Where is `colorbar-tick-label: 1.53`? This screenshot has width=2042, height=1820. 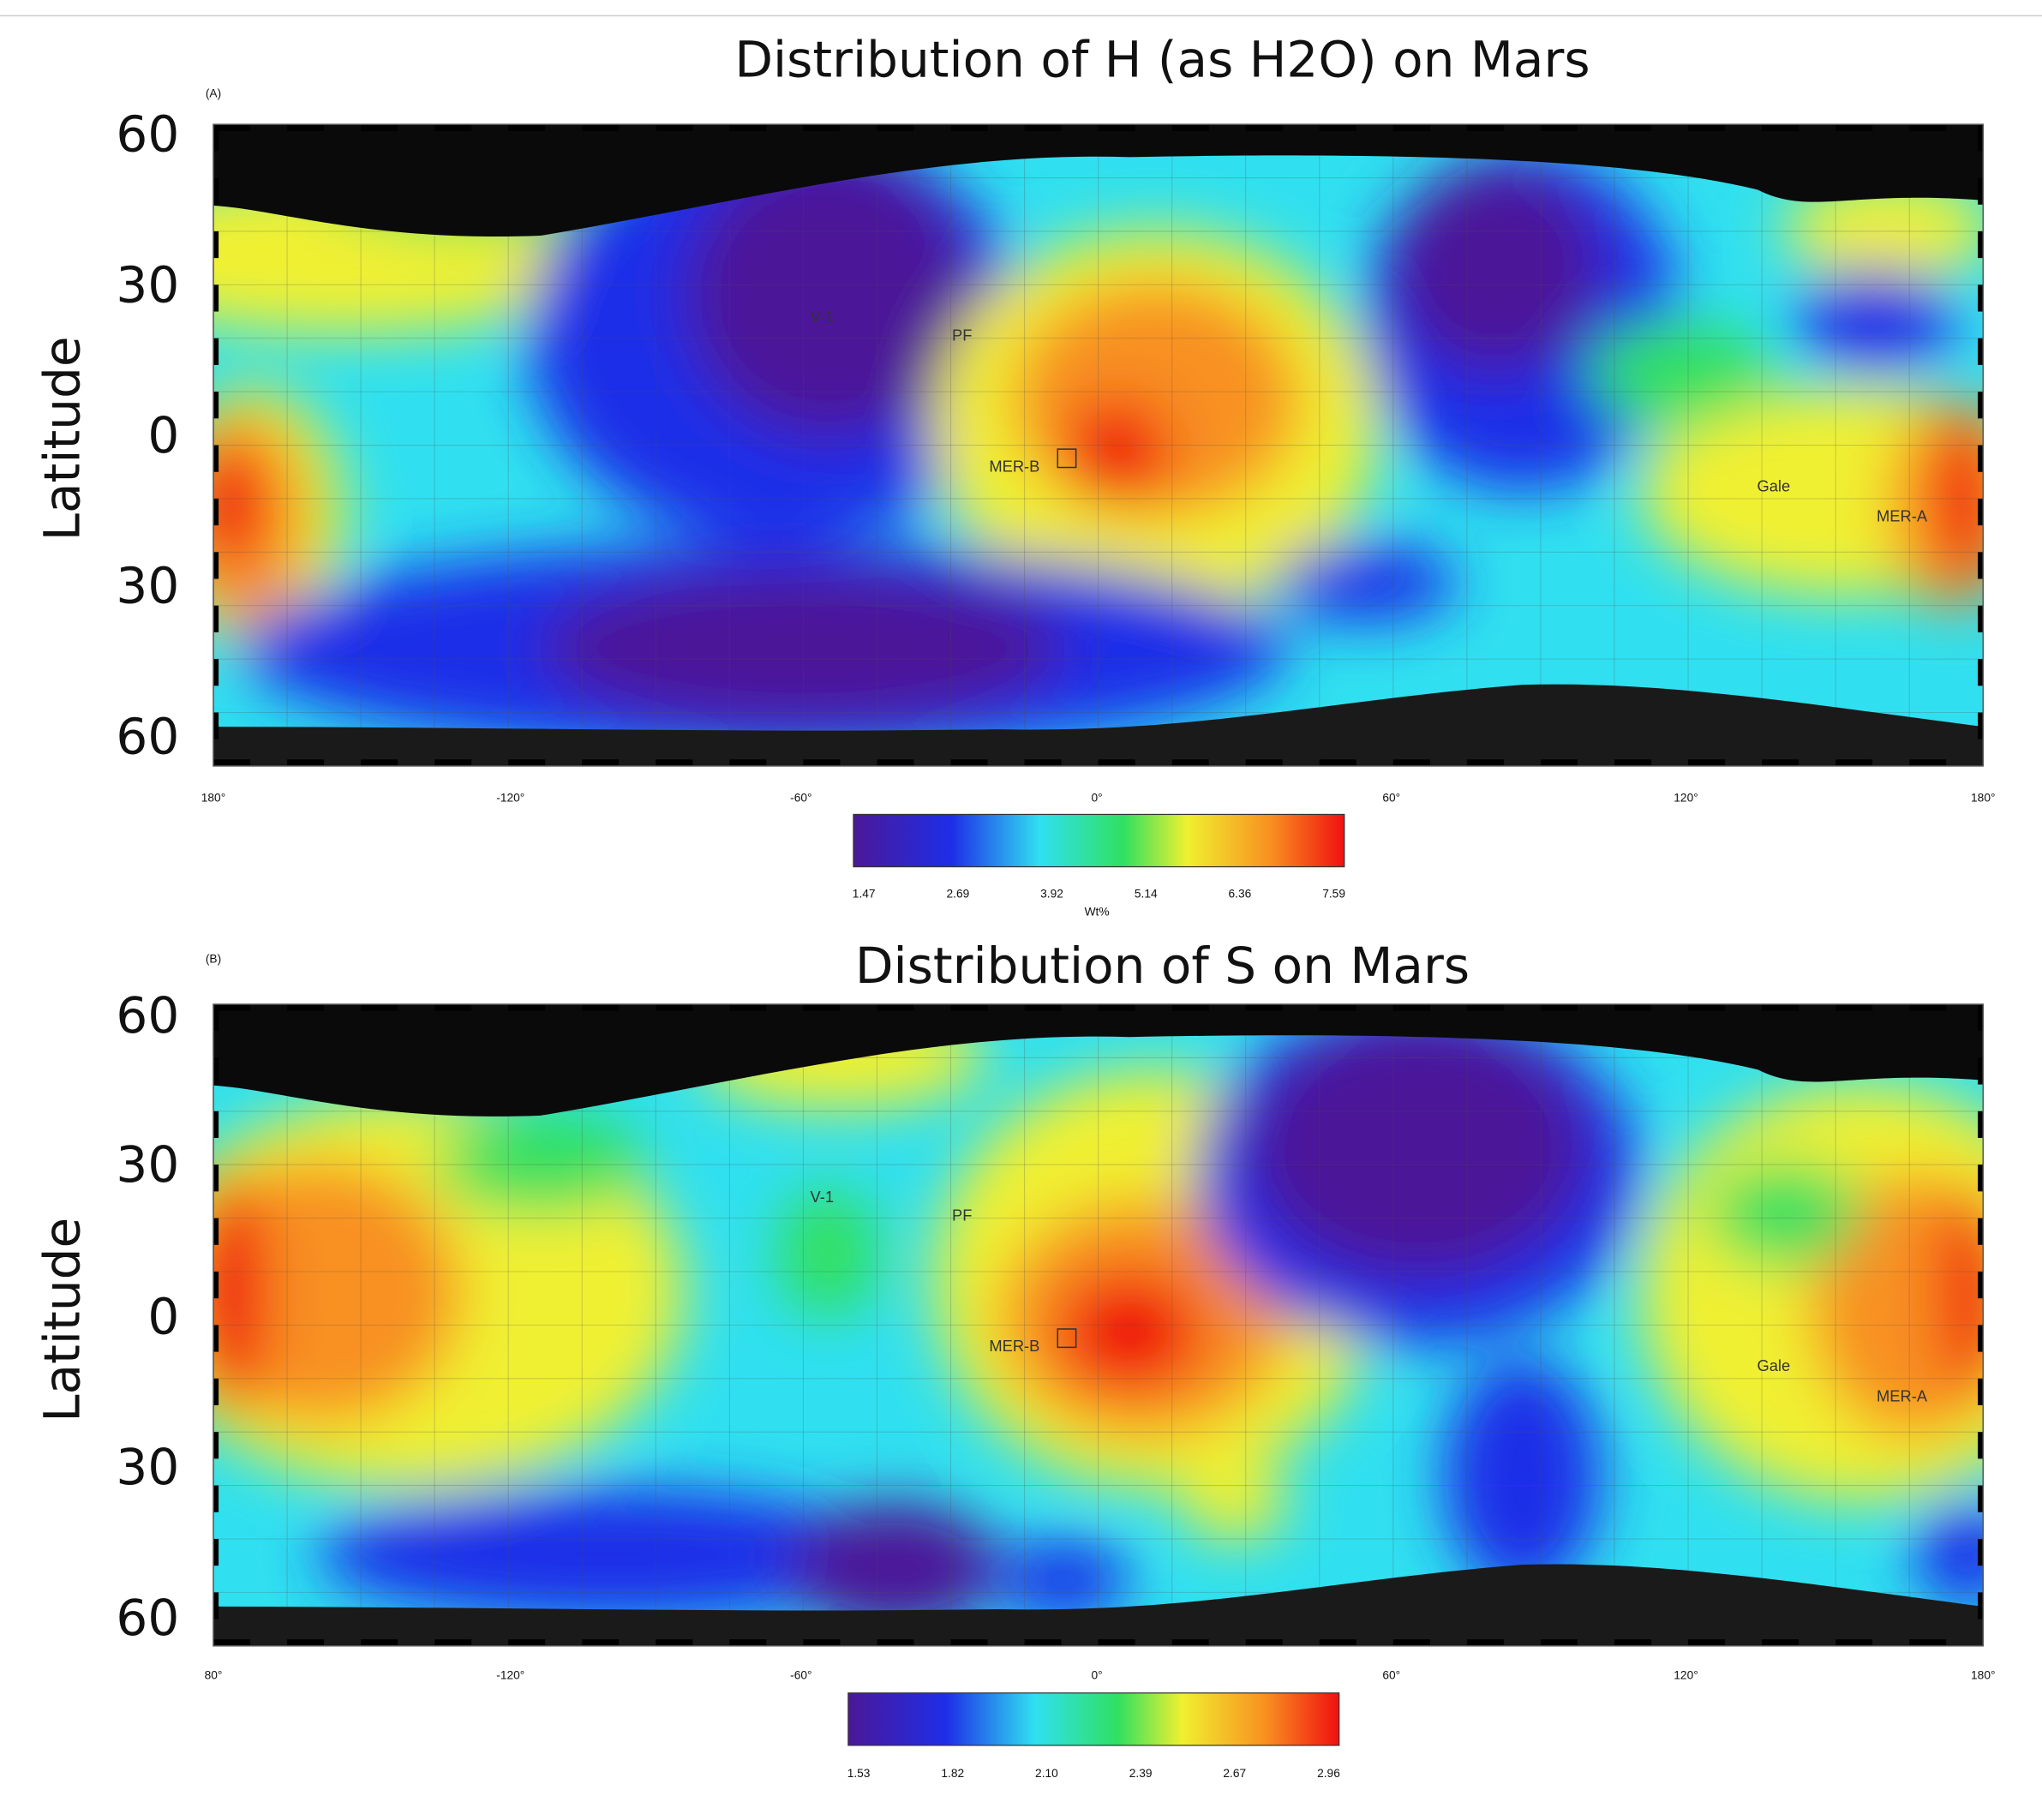 colorbar-tick-label: 1.53 is located at coordinates (859, 1773).